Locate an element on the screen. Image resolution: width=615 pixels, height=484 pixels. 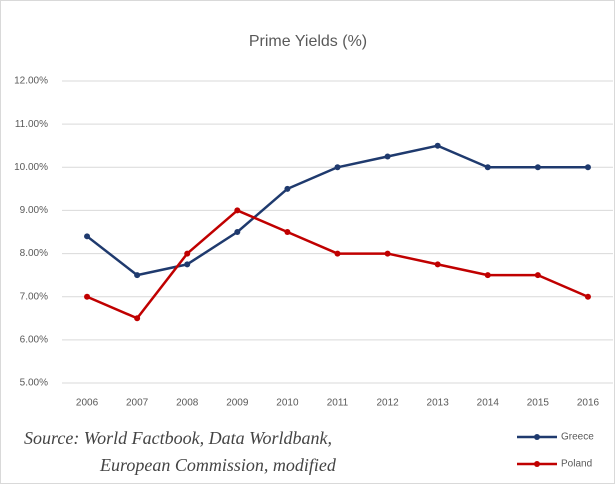
y-tick-label: 12.00% is located at coordinates (31, 81).